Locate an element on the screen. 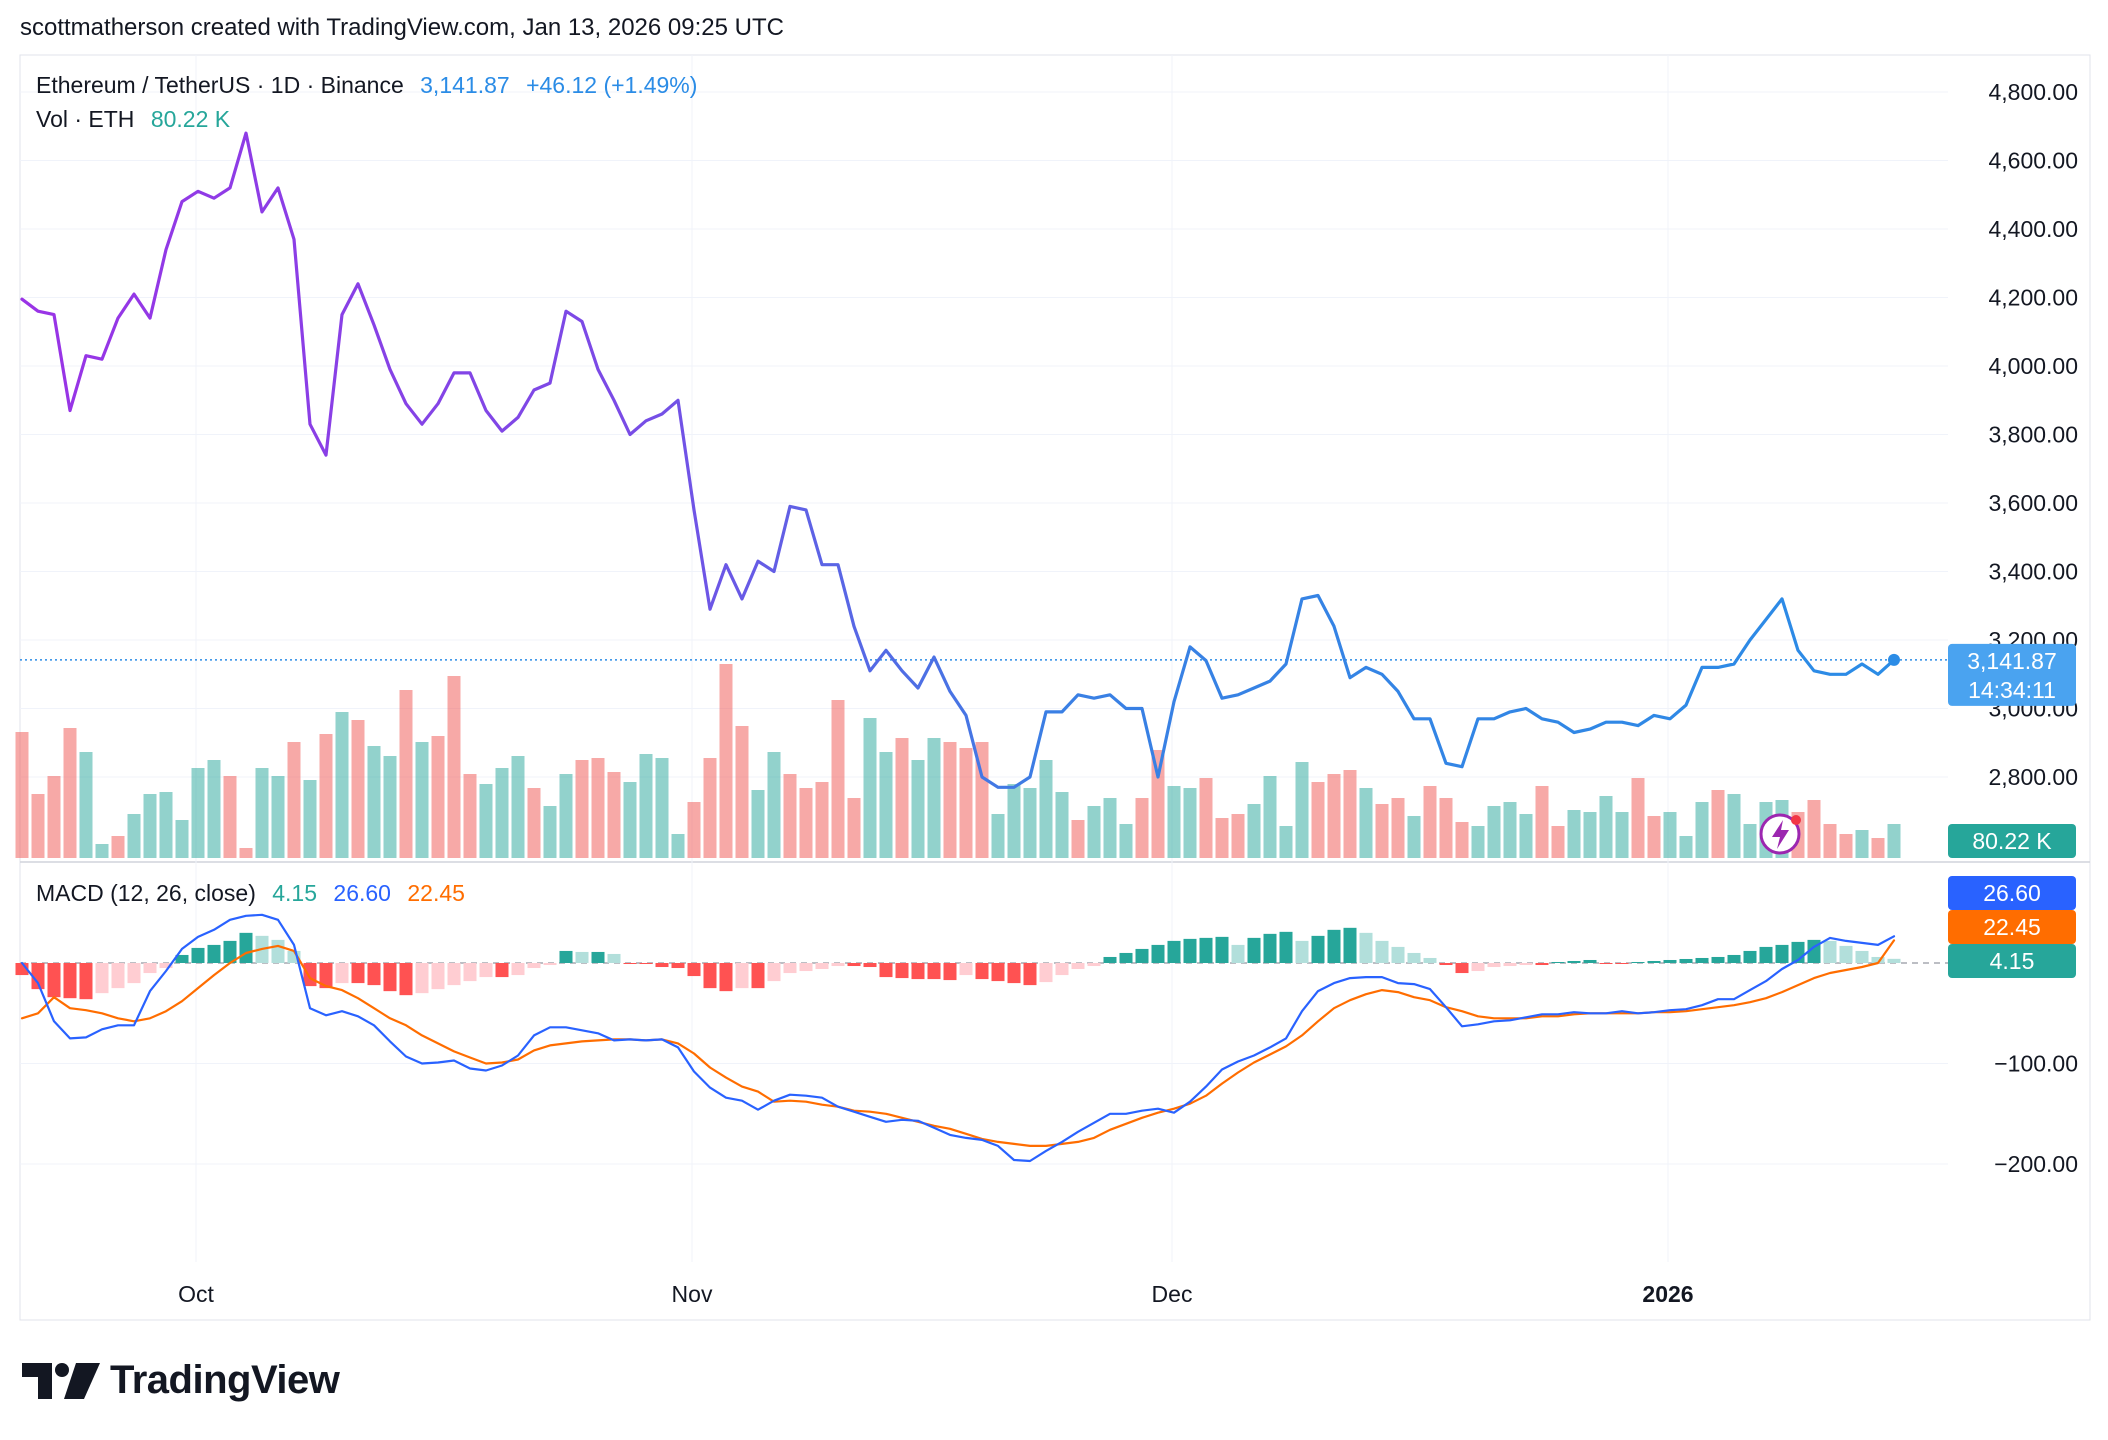 The width and height of the screenshot is (2108, 1440). last-price-tag-bg is located at coordinates (2012, 674).